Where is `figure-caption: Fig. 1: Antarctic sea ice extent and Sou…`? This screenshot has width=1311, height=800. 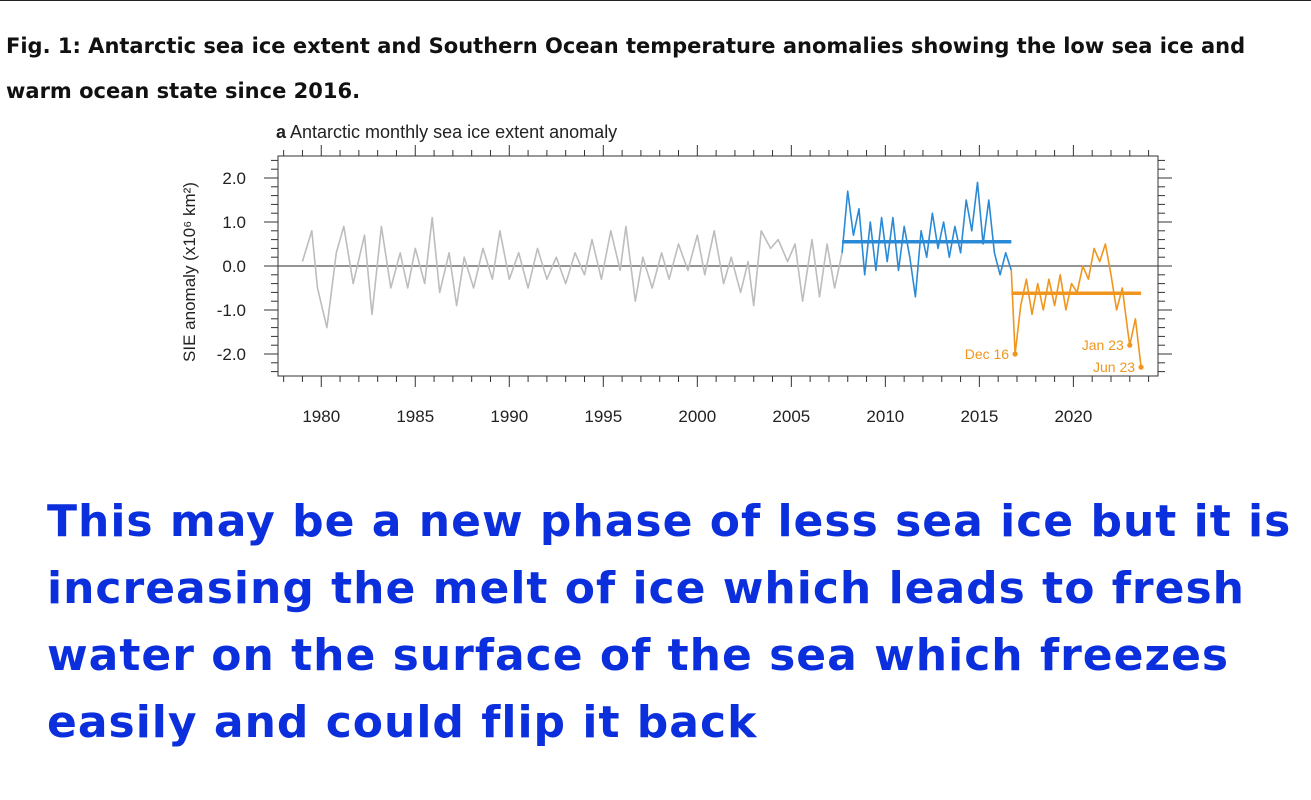 figure-caption: Fig. 1: Antarctic sea ice extent and Sou… is located at coordinates (626, 68).